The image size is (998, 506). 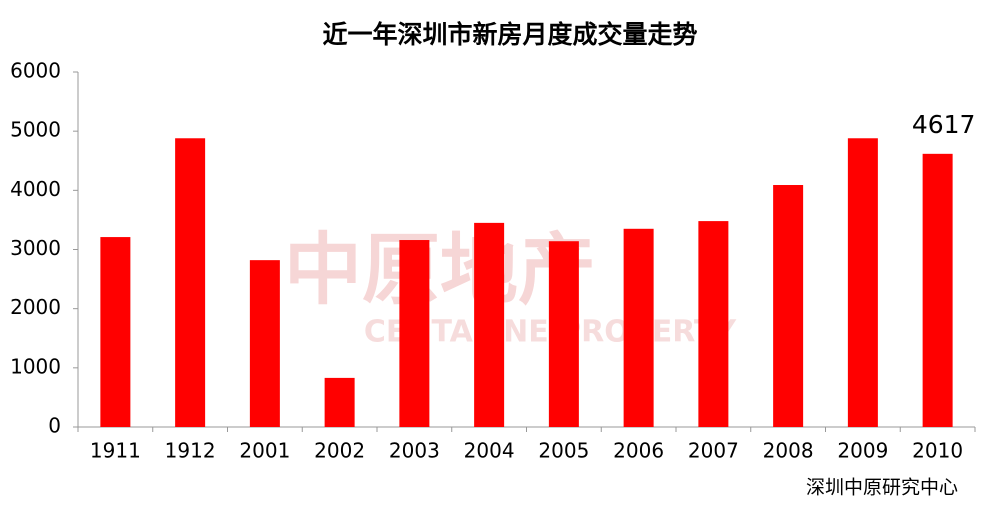 I want to click on x-tick-label: 2008, so click(x=788, y=451).